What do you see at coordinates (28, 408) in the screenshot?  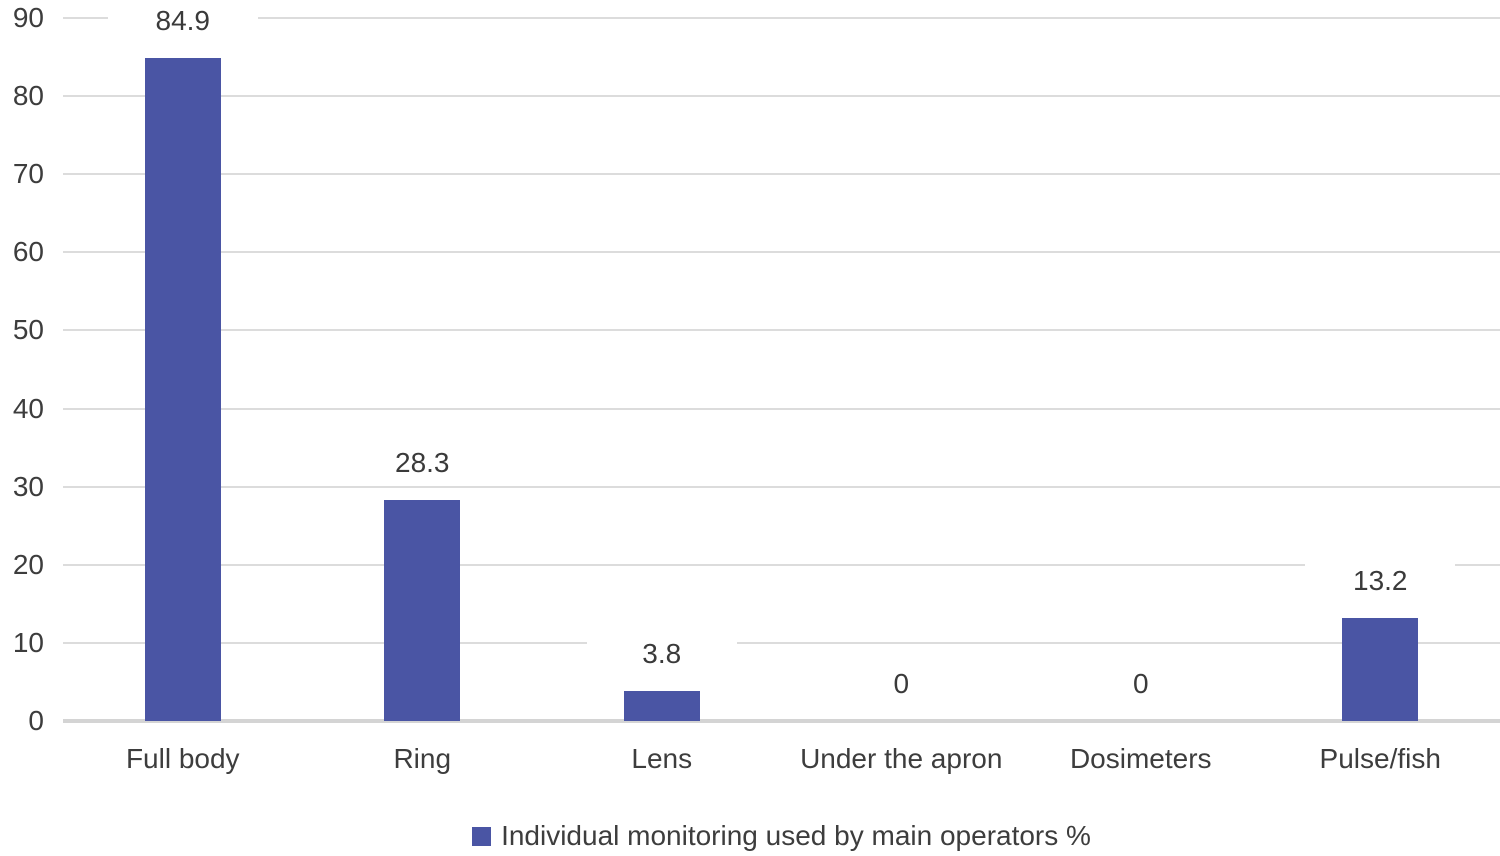 I see `y-axis-tick-label-40: 40` at bounding box center [28, 408].